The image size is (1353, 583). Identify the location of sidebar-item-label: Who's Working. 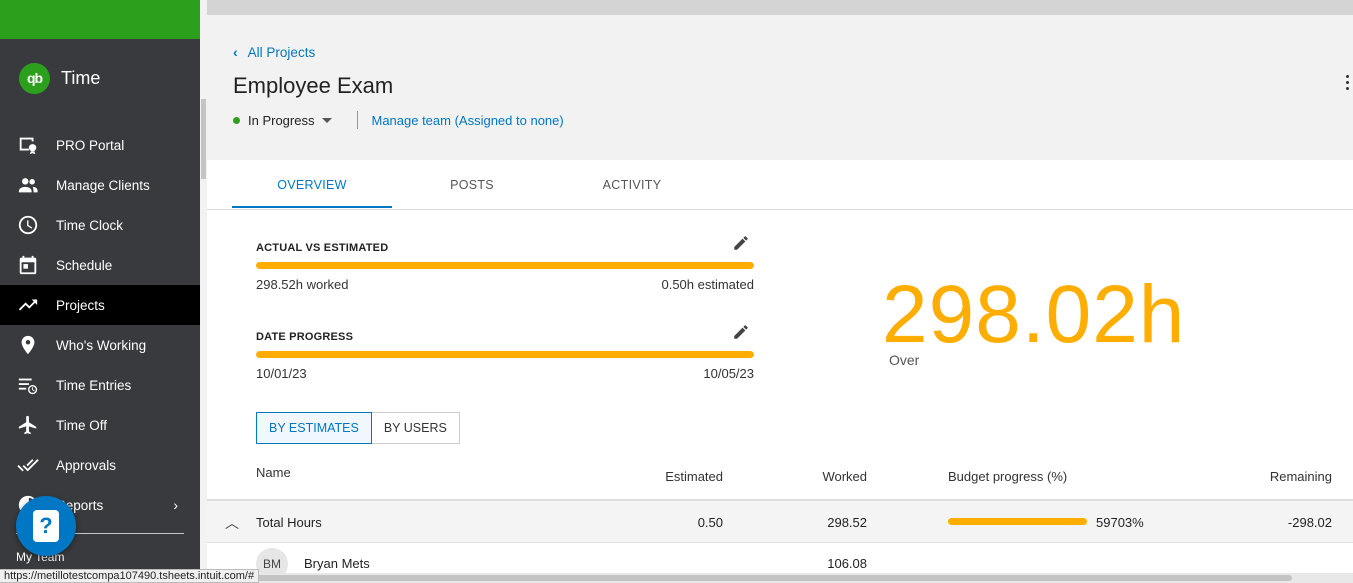
(101, 345).